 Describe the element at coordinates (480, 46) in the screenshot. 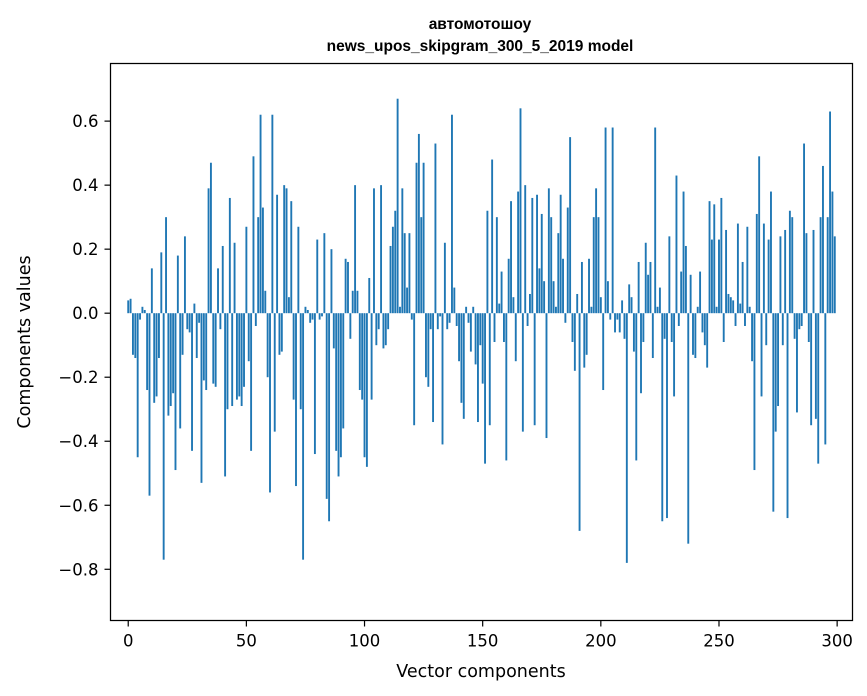

I see `chart-subtitle: news_upos_skipgram_300_5_2019 model` at that location.